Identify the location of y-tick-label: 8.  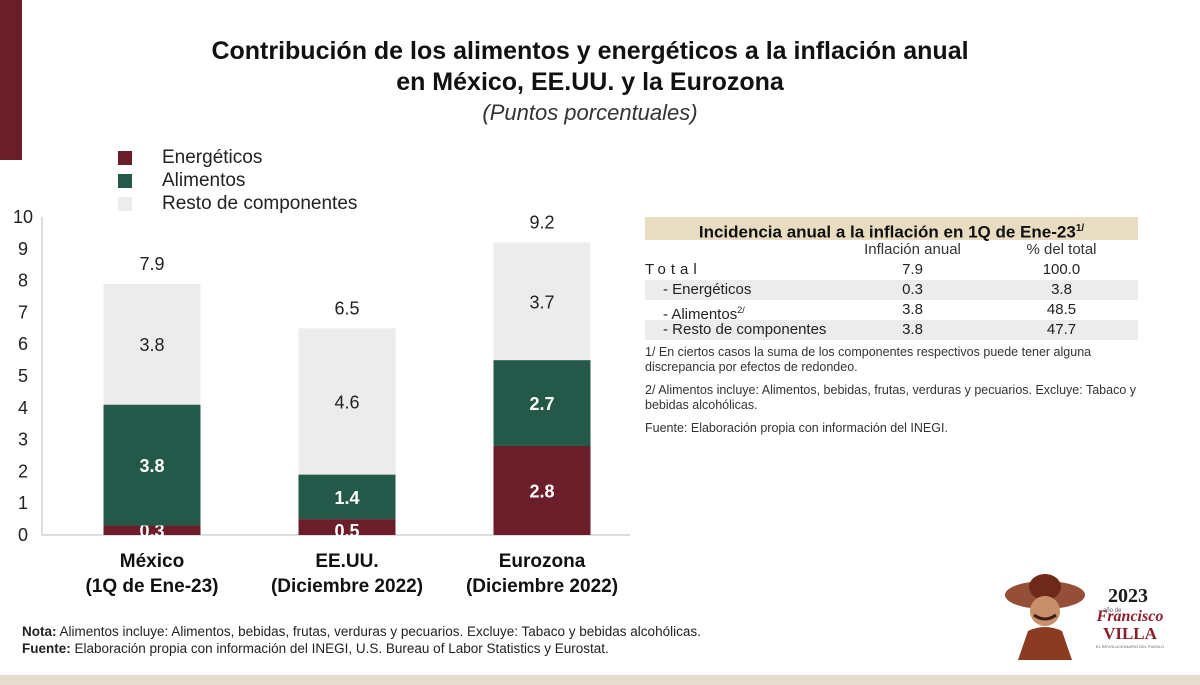
(23, 281).